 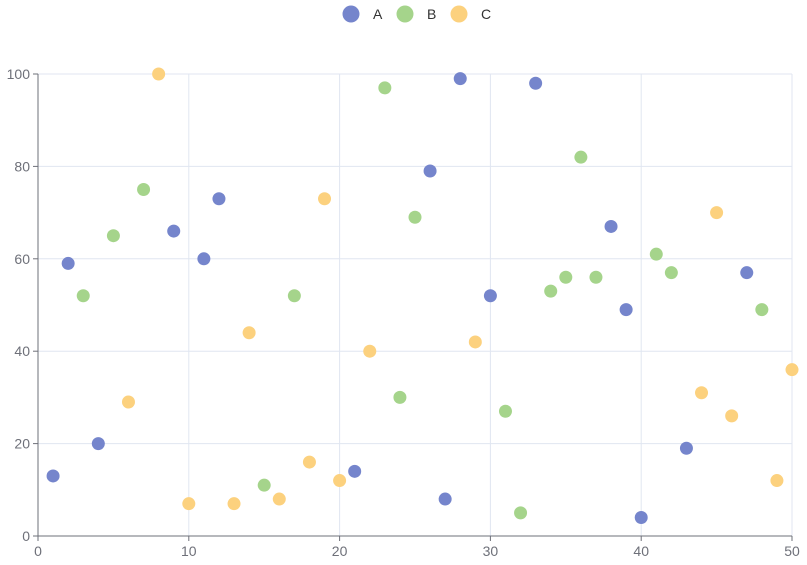 I want to click on legend-label: A, so click(x=378, y=14).